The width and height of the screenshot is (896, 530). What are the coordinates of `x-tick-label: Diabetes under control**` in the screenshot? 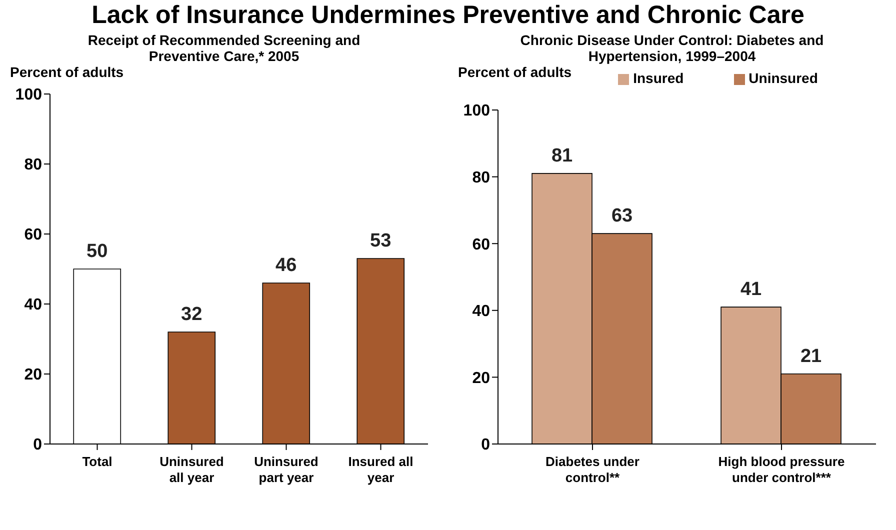 It's located at (593, 469).